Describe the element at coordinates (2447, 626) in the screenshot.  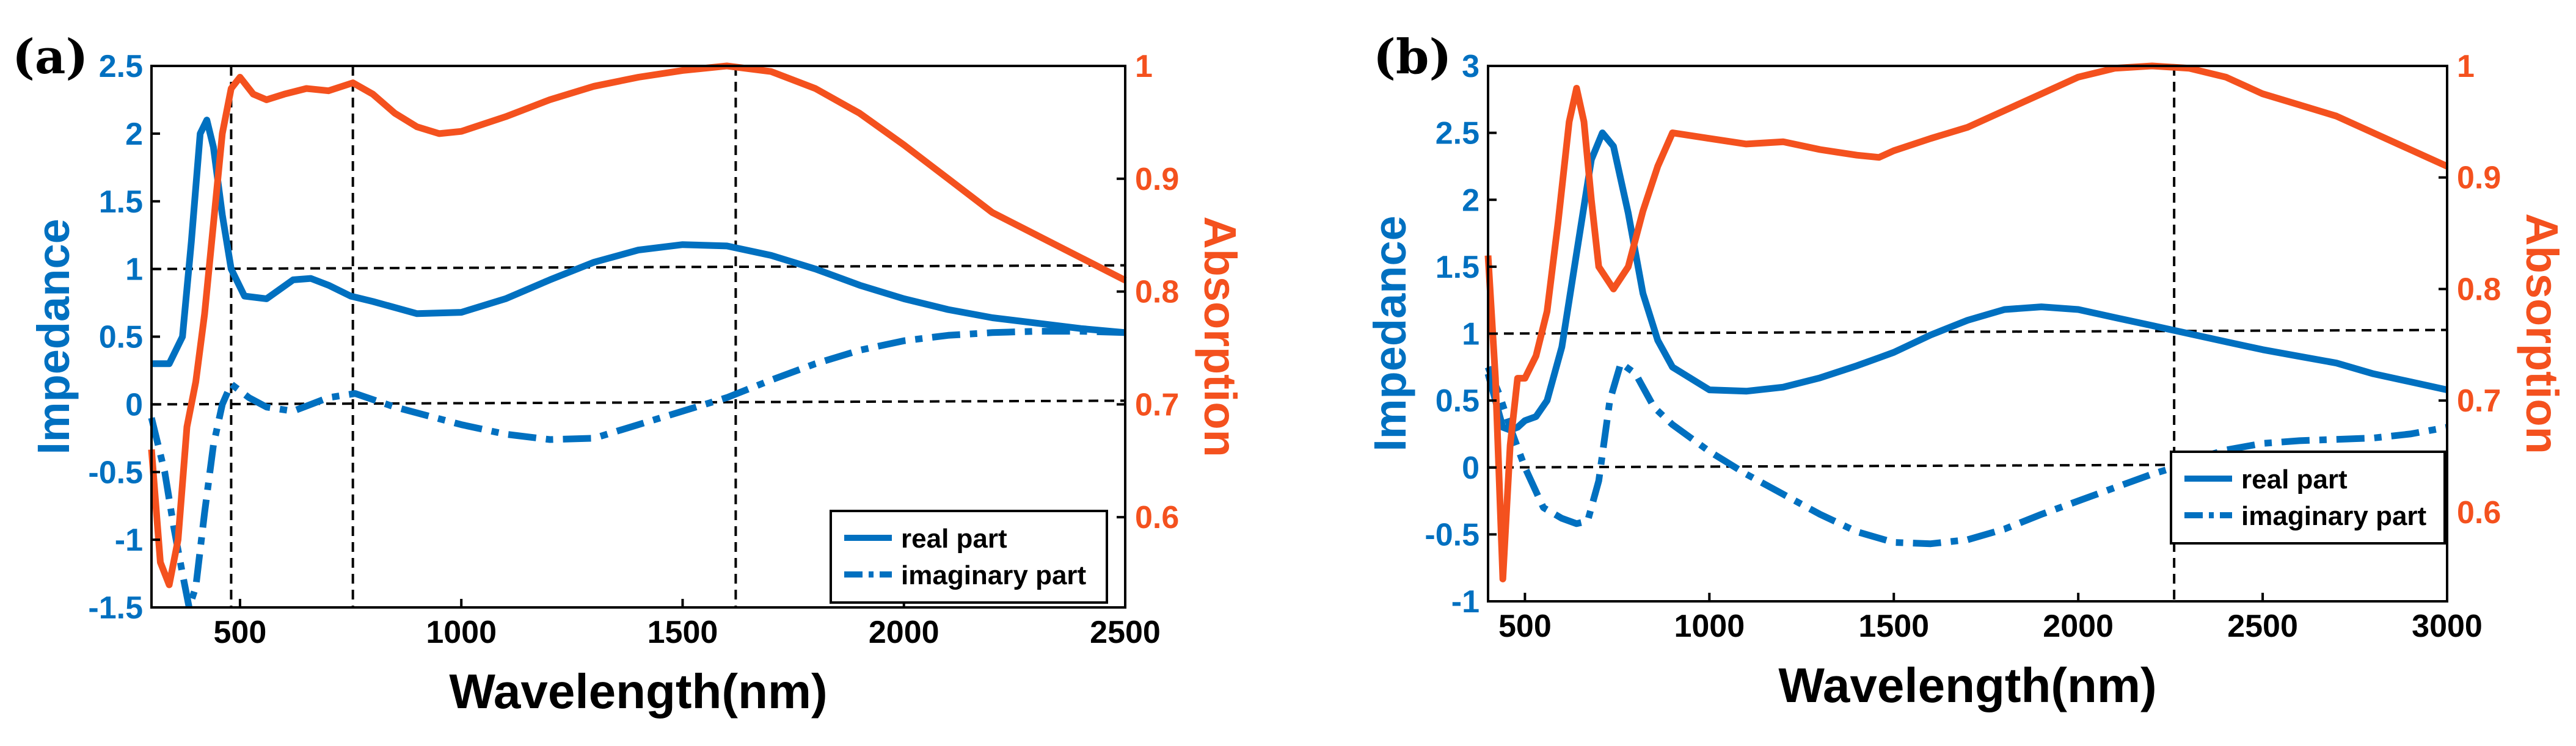
I see `x-tick-label: 3000` at that location.